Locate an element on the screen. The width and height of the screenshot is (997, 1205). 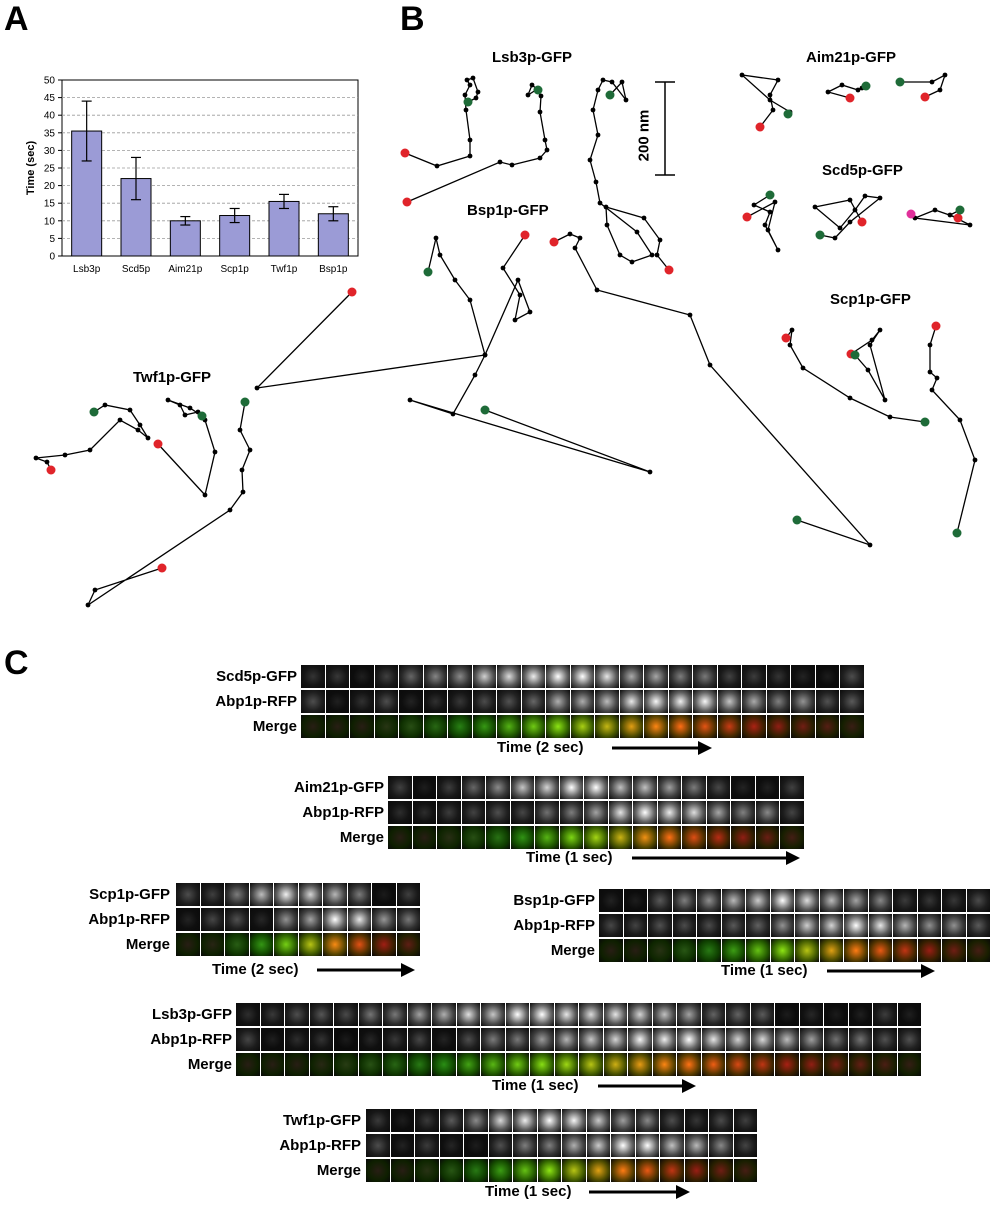
track-label-scd5: Scd5p-GFP is located at coordinates (862, 170).